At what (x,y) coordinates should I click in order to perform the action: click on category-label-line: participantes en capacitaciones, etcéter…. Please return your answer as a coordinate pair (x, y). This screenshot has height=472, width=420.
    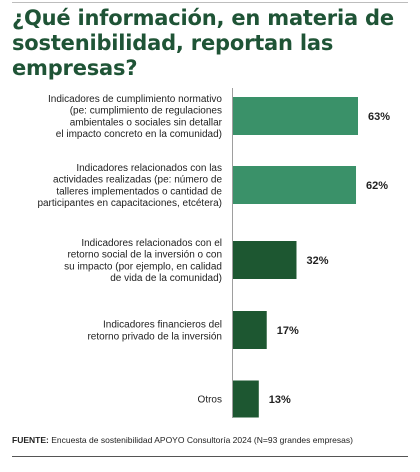
    Looking at the image, I should click on (129, 203).